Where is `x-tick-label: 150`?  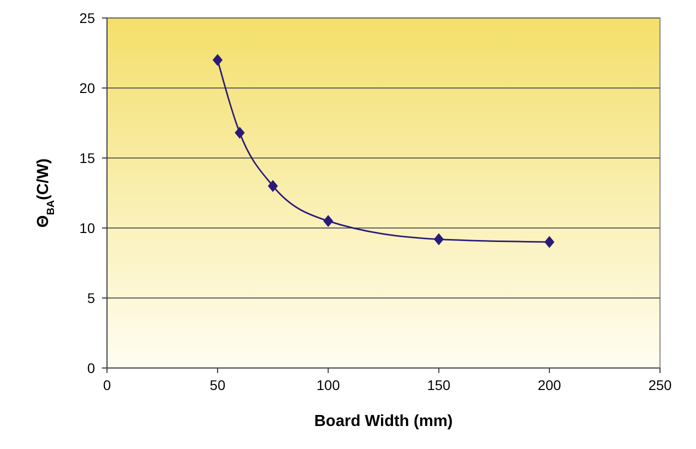
x-tick-label: 150 is located at coordinates (439, 385).